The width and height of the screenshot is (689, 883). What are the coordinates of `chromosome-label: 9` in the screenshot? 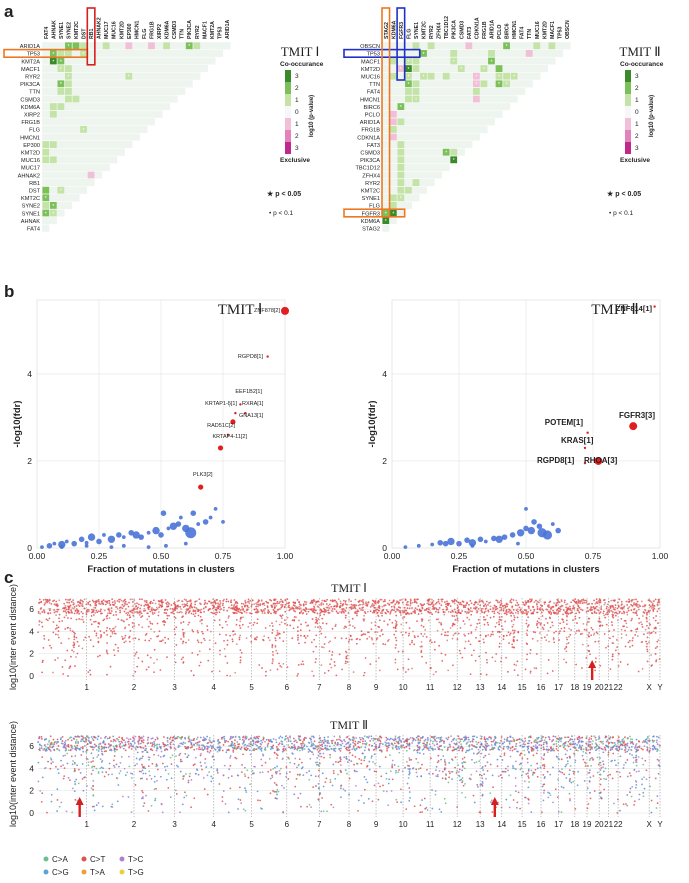 It's located at (376, 687).